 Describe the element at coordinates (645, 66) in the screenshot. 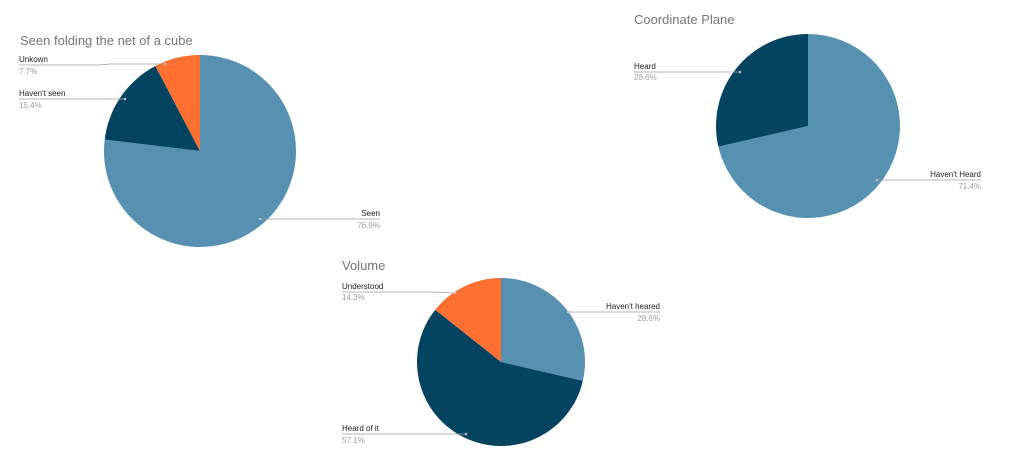

I see `slice-label: Heard` at that location.